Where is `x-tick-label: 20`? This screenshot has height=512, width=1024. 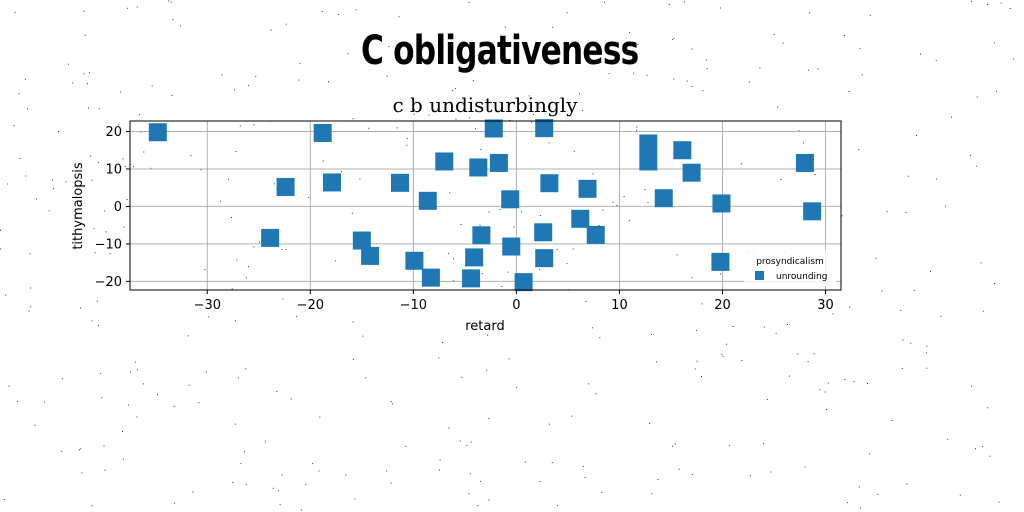
x-tick-label: 20 is located at coordinates (722, 305).